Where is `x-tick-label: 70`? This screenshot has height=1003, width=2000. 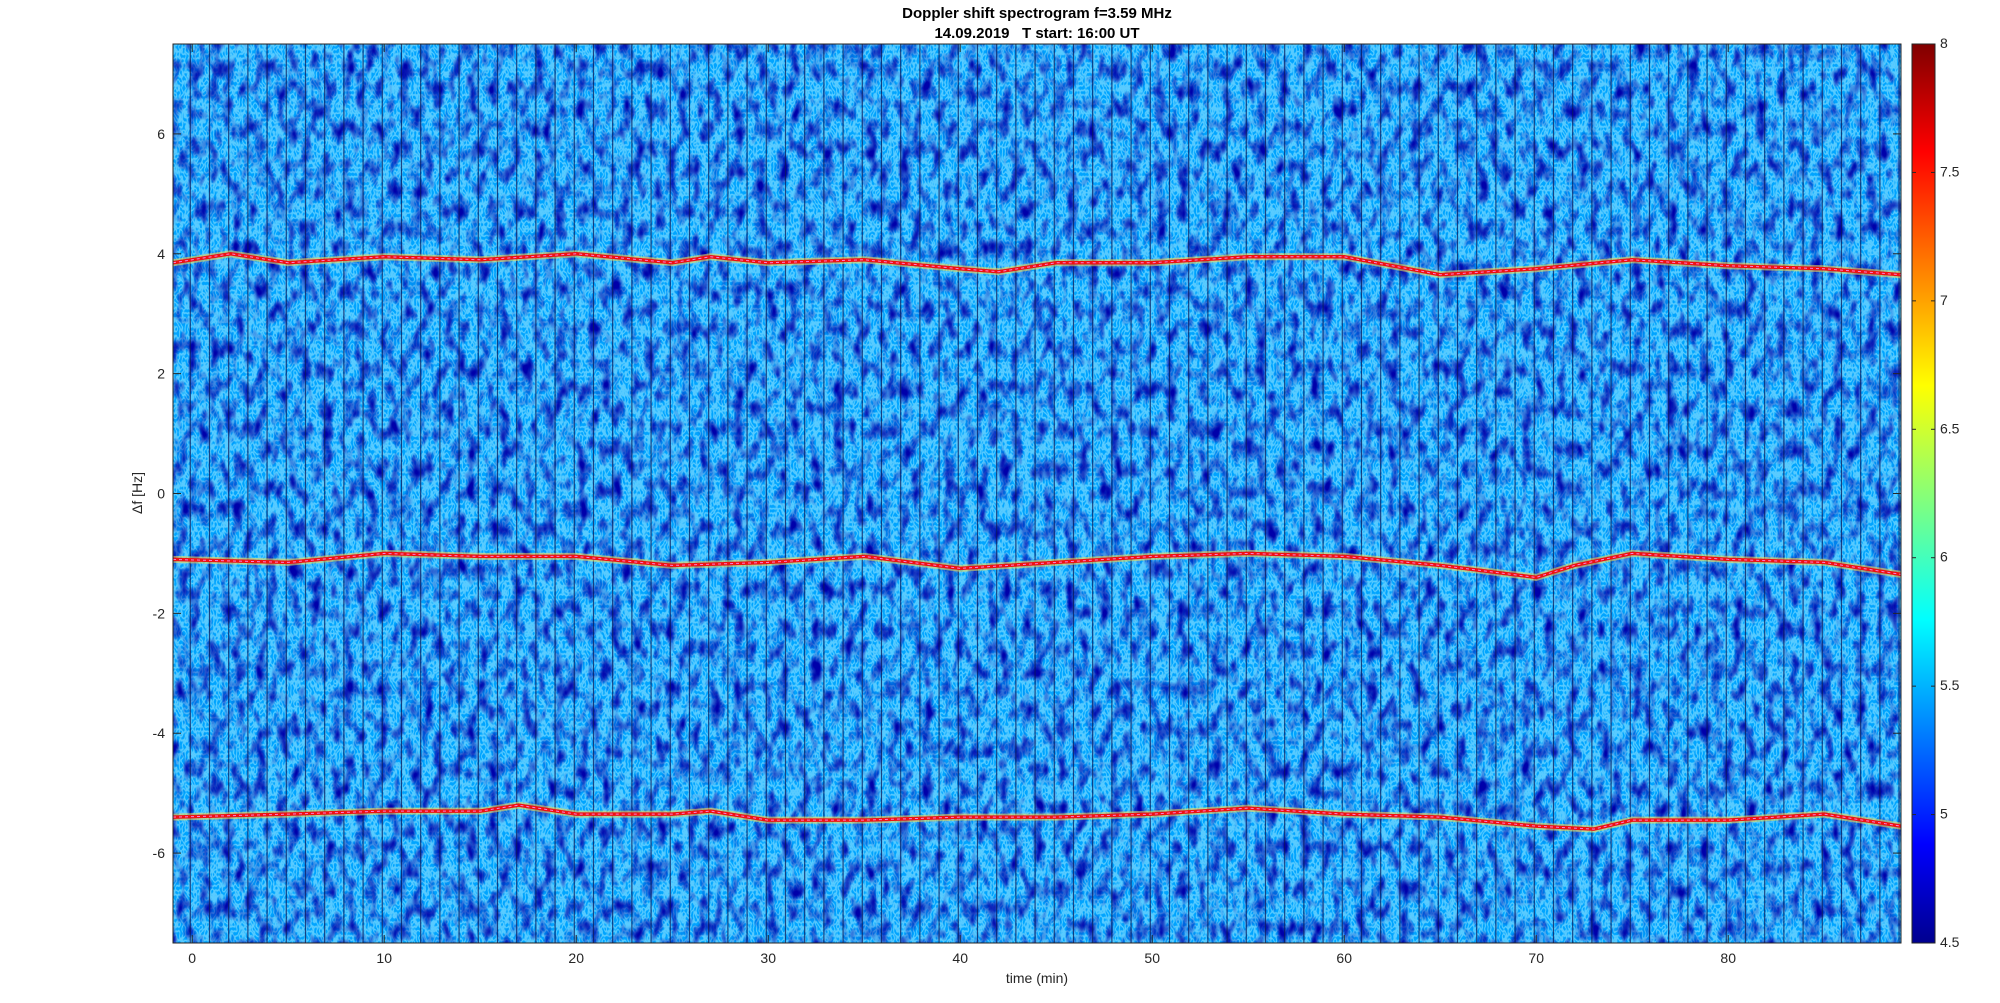
x-tick-label: 70 is located at coordinates (1536, 958).